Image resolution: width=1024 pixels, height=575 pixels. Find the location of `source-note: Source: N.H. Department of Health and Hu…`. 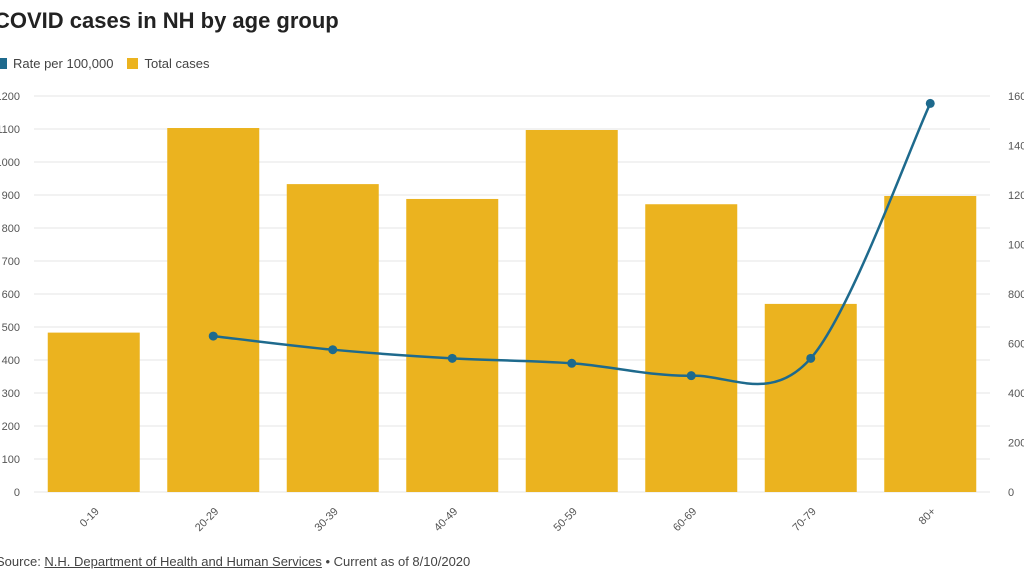

source-note: Source: N.H. Department of Health and Hu… is located at coordinates (235, 561).